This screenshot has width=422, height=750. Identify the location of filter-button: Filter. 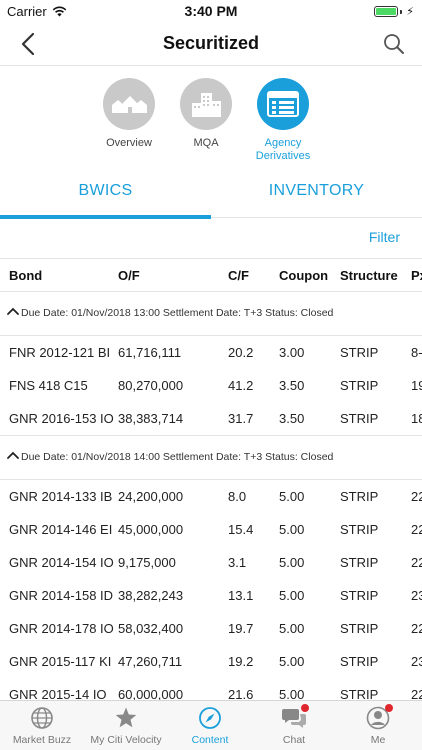
(384, 237).